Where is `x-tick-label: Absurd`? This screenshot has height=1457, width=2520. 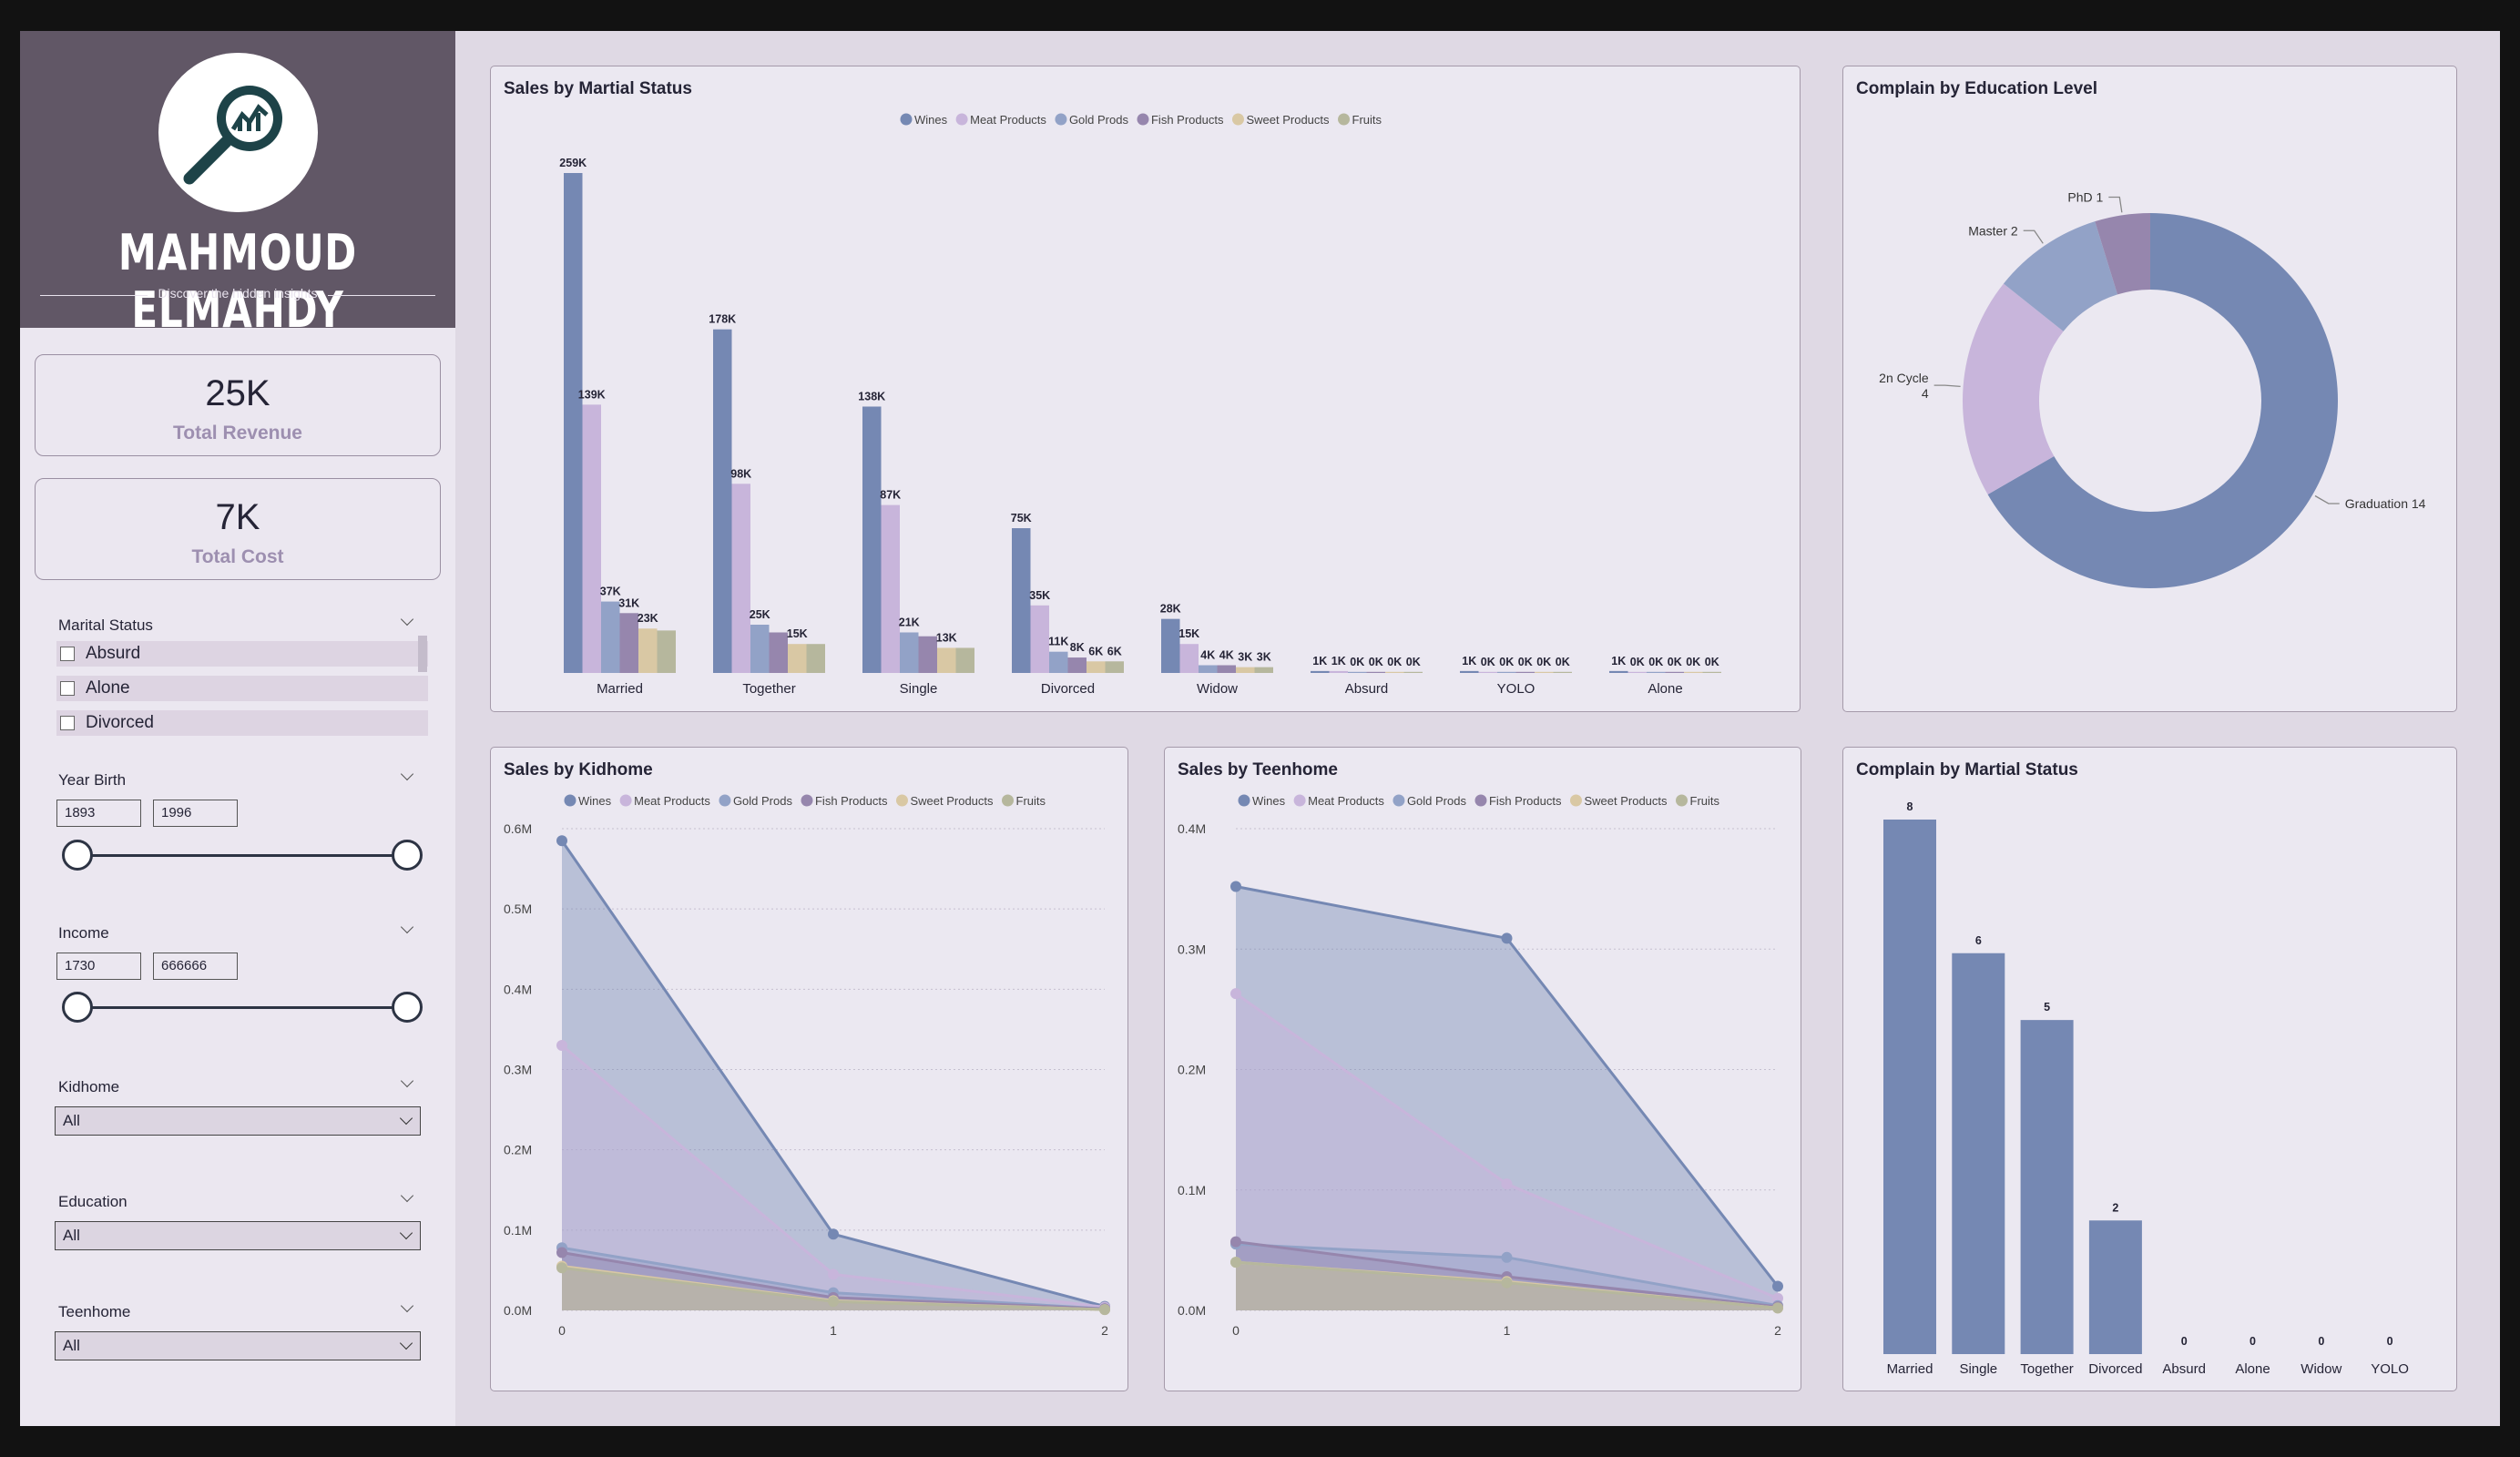
x-tick-label: Absurd is located at coordinates (2184, 1369).